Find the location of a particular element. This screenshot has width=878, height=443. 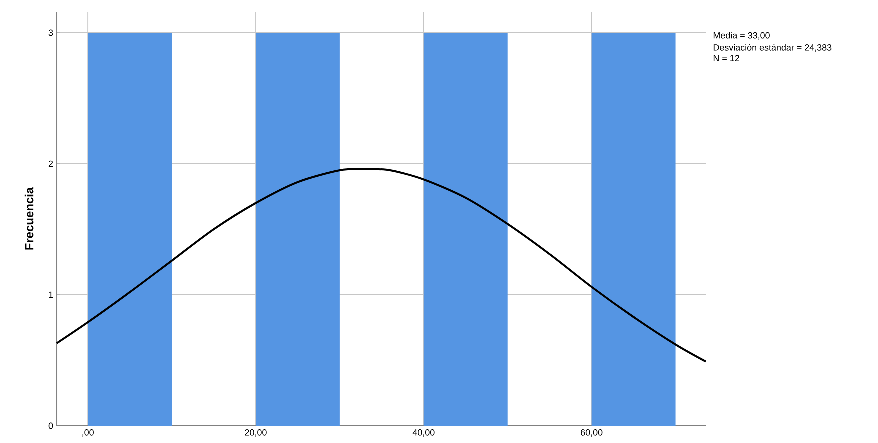

x-tick-label: 40,00 is located at coordinates (423, 433).